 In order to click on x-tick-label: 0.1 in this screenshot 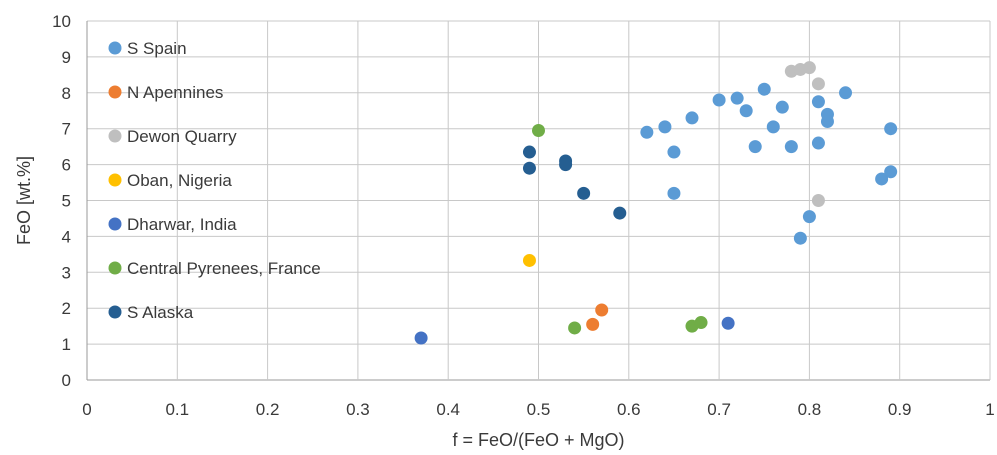, I will do `click(177, 409)`.